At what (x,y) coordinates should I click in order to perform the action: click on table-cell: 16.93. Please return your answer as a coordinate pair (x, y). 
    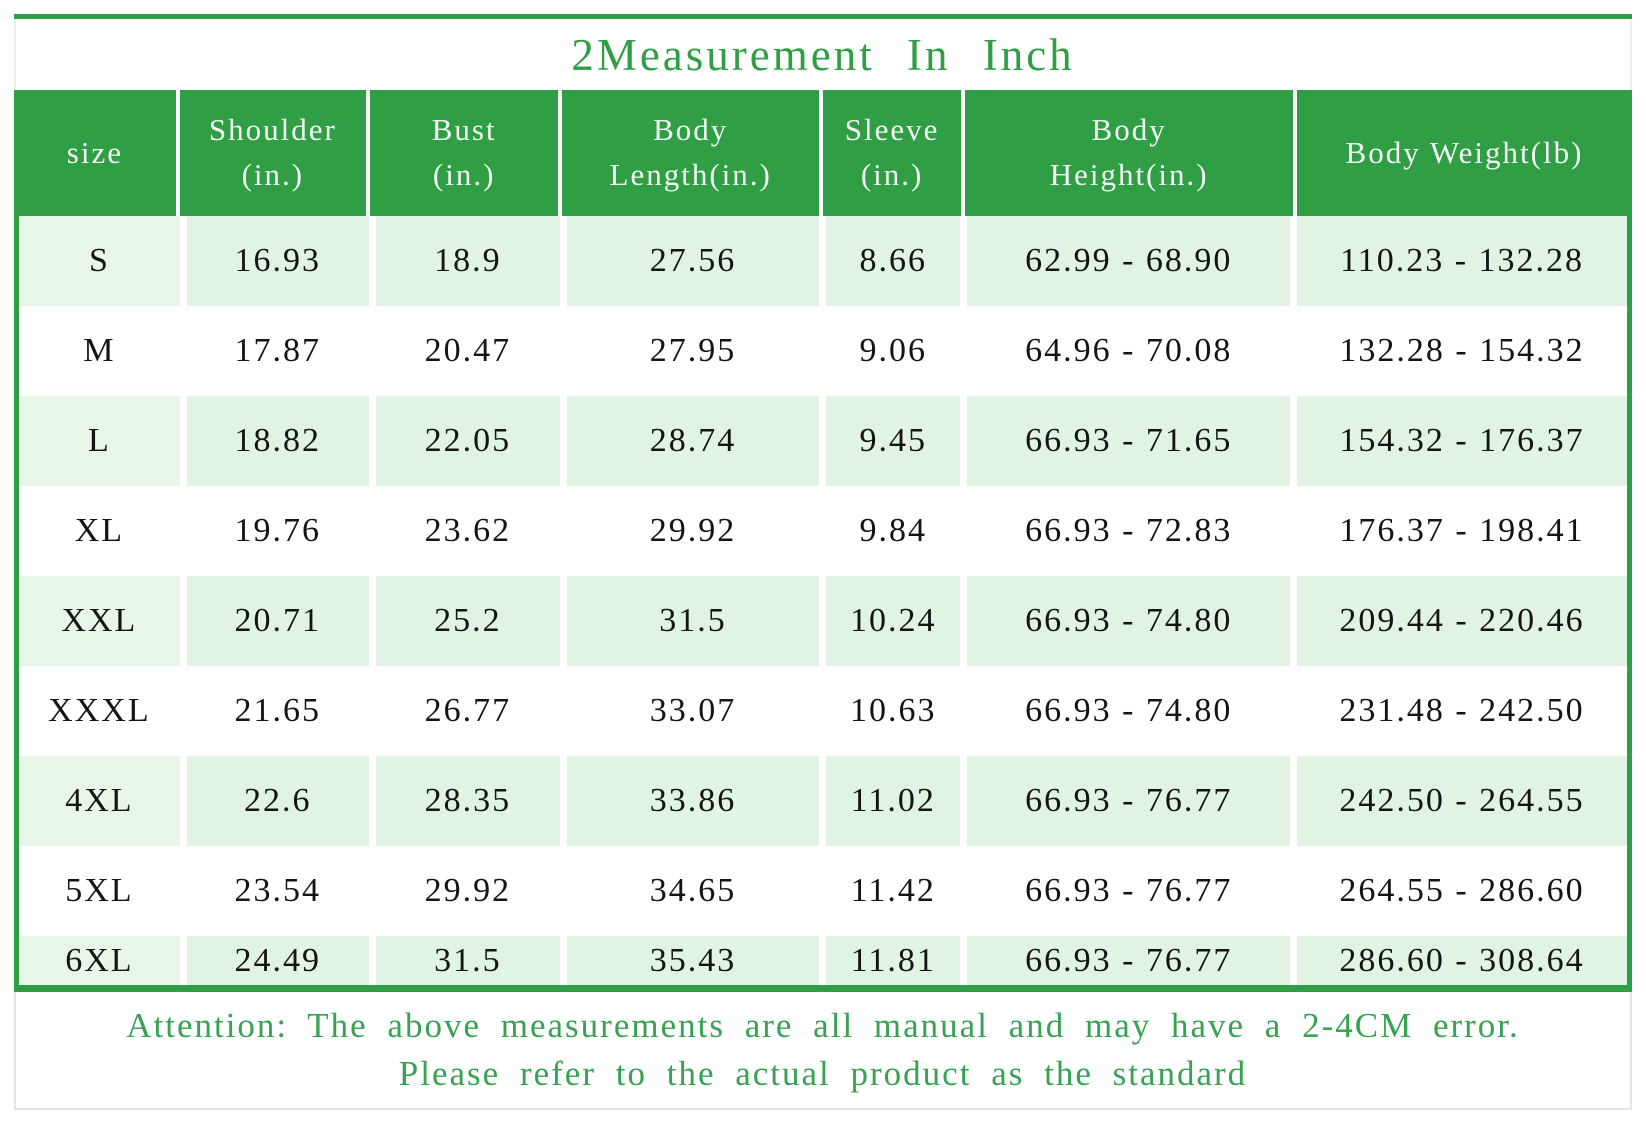
    Looking at the image, I should click on (274, 261).